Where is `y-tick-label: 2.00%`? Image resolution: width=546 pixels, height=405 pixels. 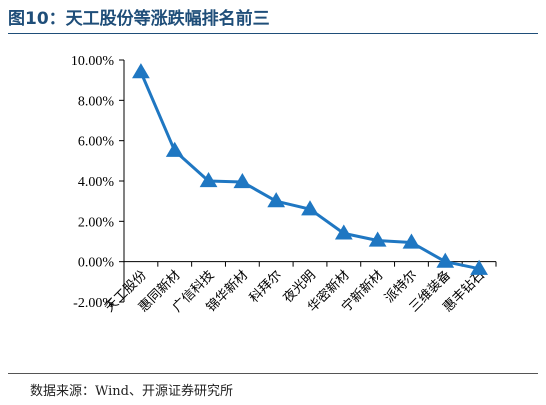 y-tick-label: 2.00% is located at coordinates (96, 222).